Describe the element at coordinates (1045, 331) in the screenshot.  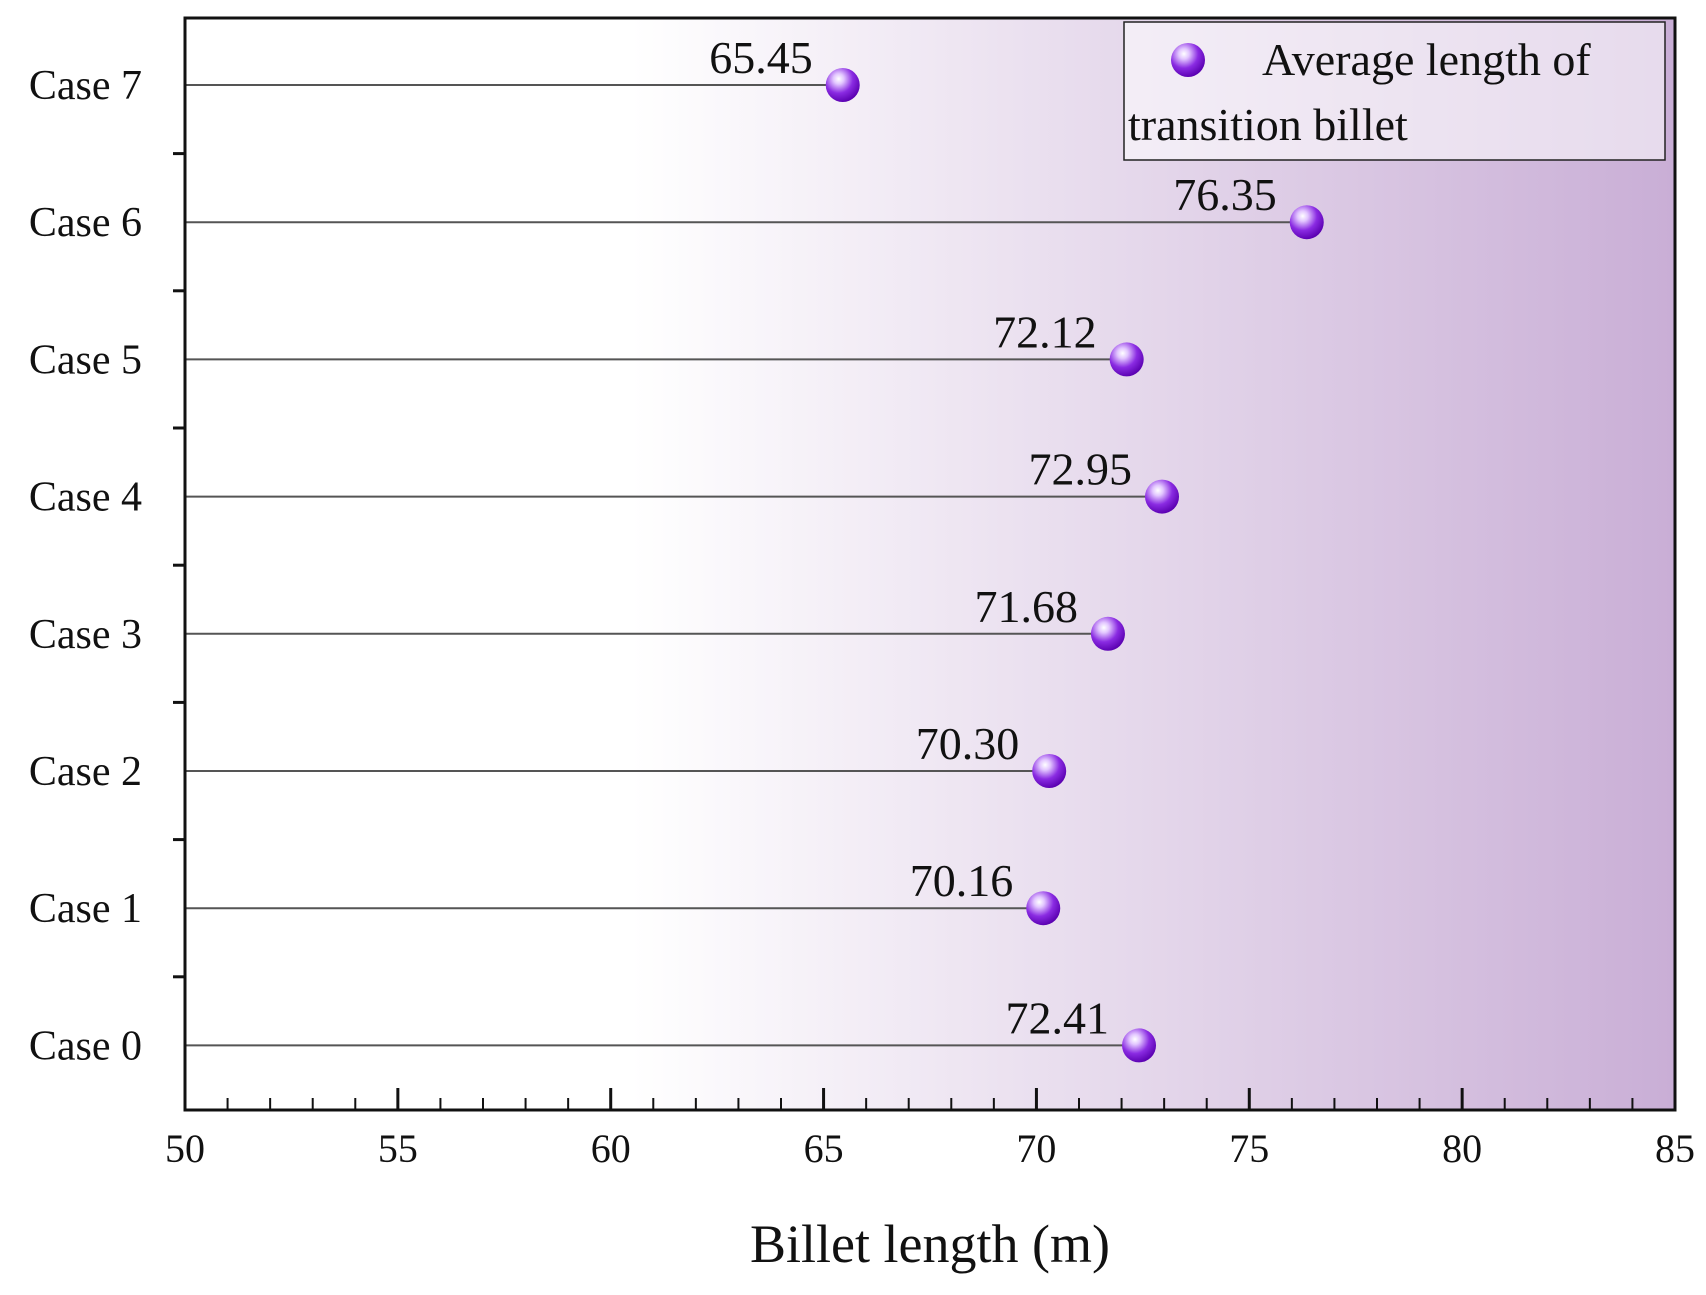
I see `value-label: 72.12` at that location.